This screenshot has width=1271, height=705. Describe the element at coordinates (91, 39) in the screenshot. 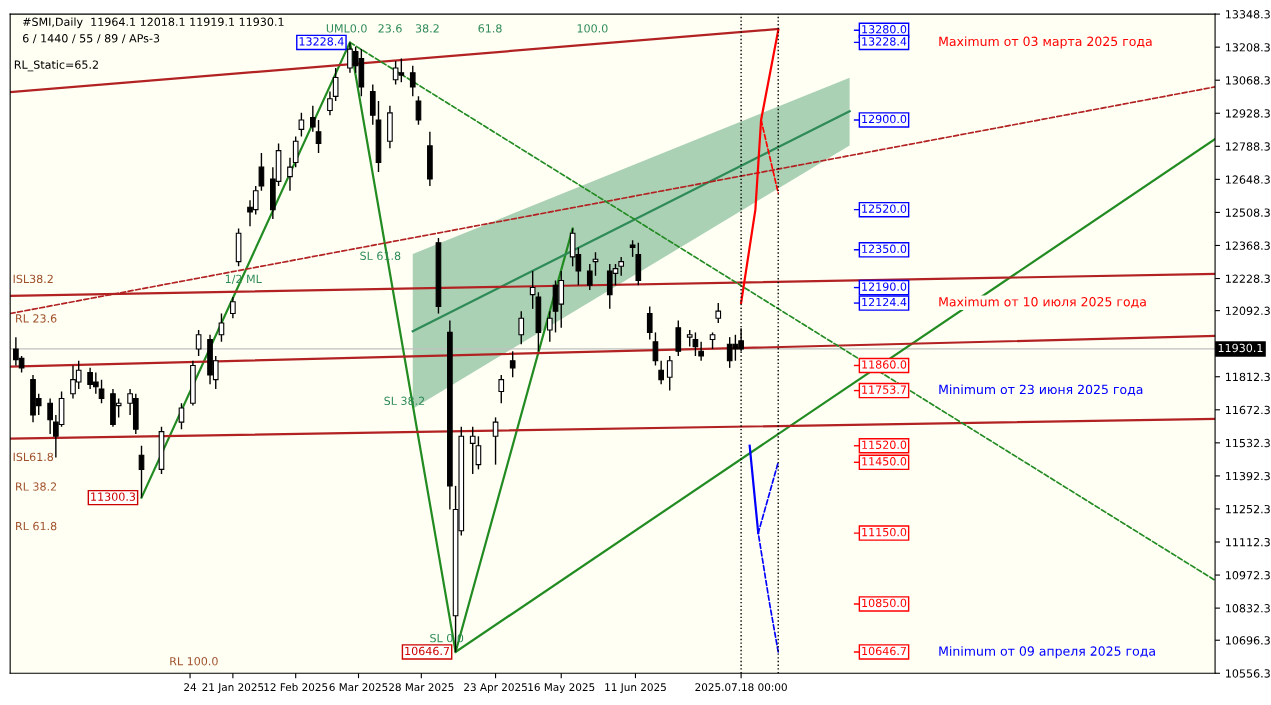

I see `text: 6 / 1440 / 55 / 89 / APs-3` at that location.